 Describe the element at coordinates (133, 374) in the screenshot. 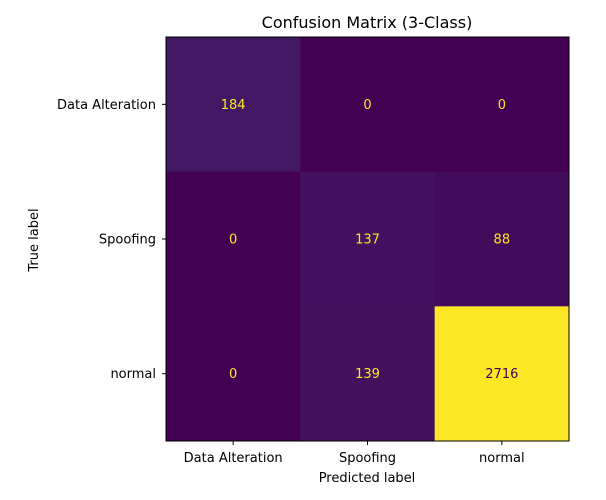

I see `y-tick-label: normal` at that location.